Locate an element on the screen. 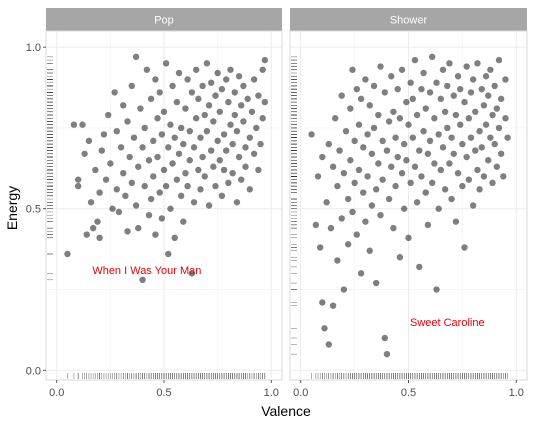 This screenshot has height=427, width=535. x-tick-label: 0.0 is located at coordinates (300, 393).